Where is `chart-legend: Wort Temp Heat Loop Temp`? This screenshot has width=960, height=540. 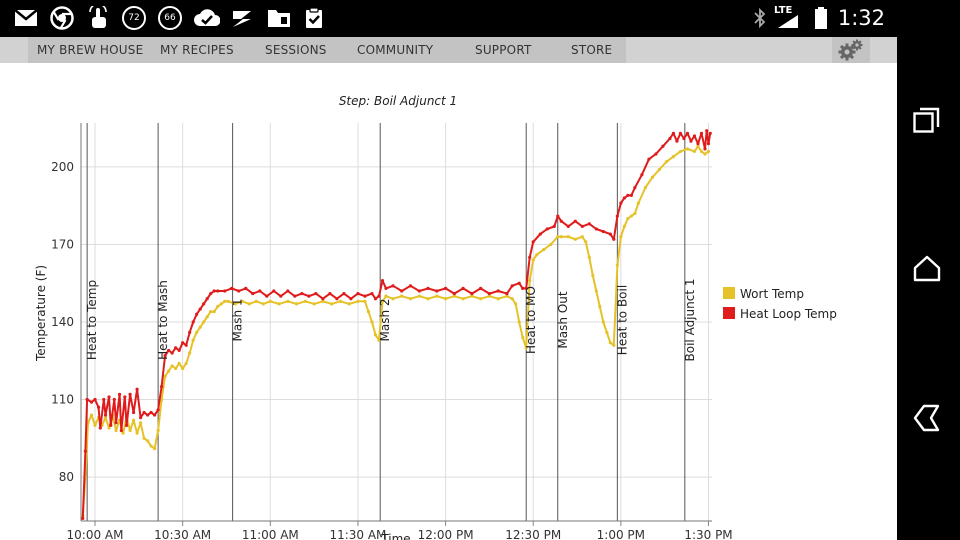
chart-legend: Wort Temp Heat Loop Temp is located at coordinates (780, 304).